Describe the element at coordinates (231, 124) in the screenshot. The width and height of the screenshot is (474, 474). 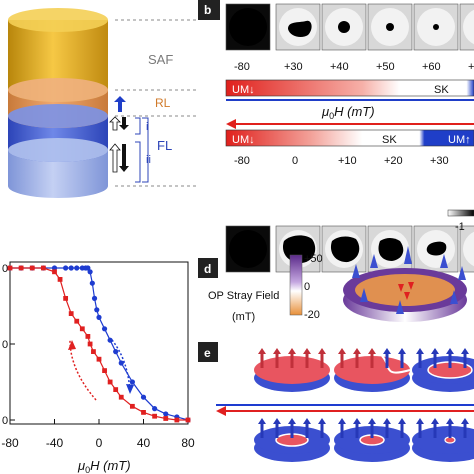
I see `bottom-sweep-arrowhead-icon` at that location.